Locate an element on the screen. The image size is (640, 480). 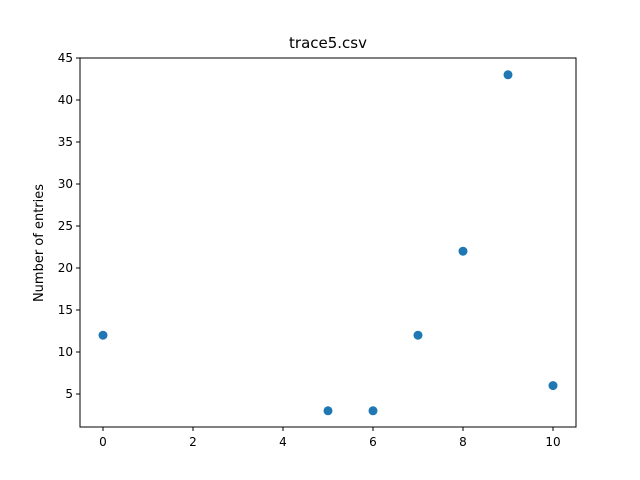
y-tick-label: 35 is located at coordinates (65, 142).